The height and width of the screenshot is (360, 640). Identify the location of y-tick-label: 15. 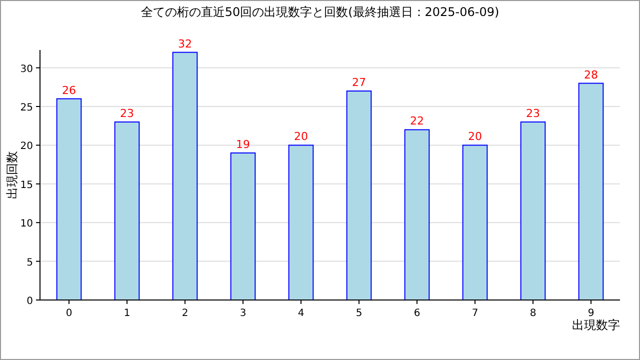
(26, 185).